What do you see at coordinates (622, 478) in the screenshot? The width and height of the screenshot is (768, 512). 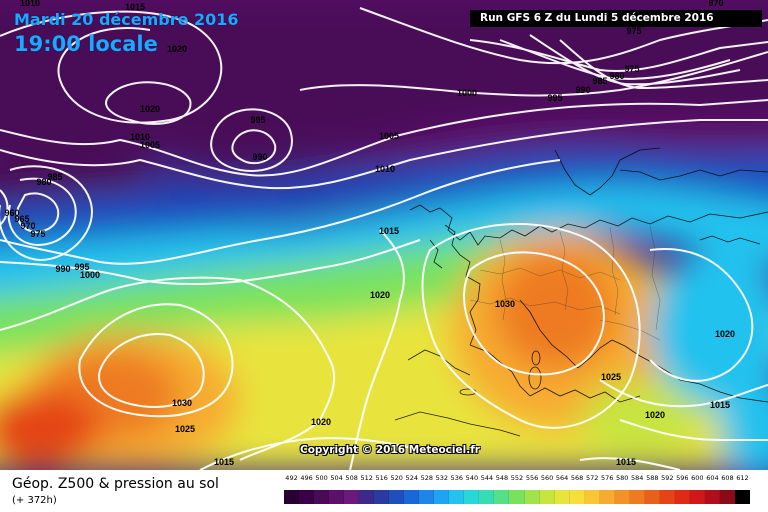 I see `scale-label: 580` at bounding box center [622, 478].